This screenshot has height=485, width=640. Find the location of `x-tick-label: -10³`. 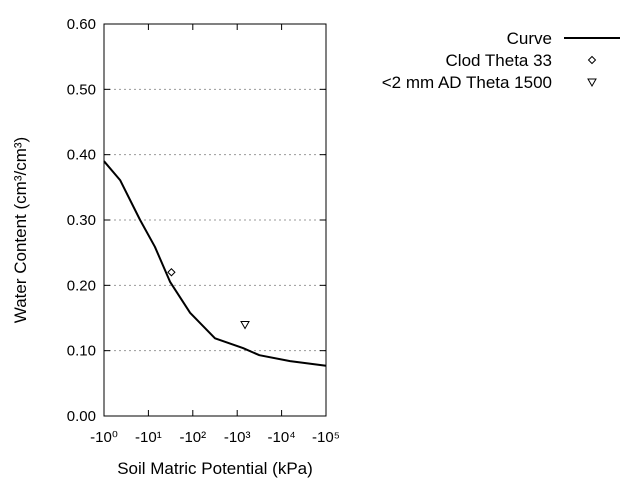

x-tick-label: -10³ is located at coordinates (237, 437).